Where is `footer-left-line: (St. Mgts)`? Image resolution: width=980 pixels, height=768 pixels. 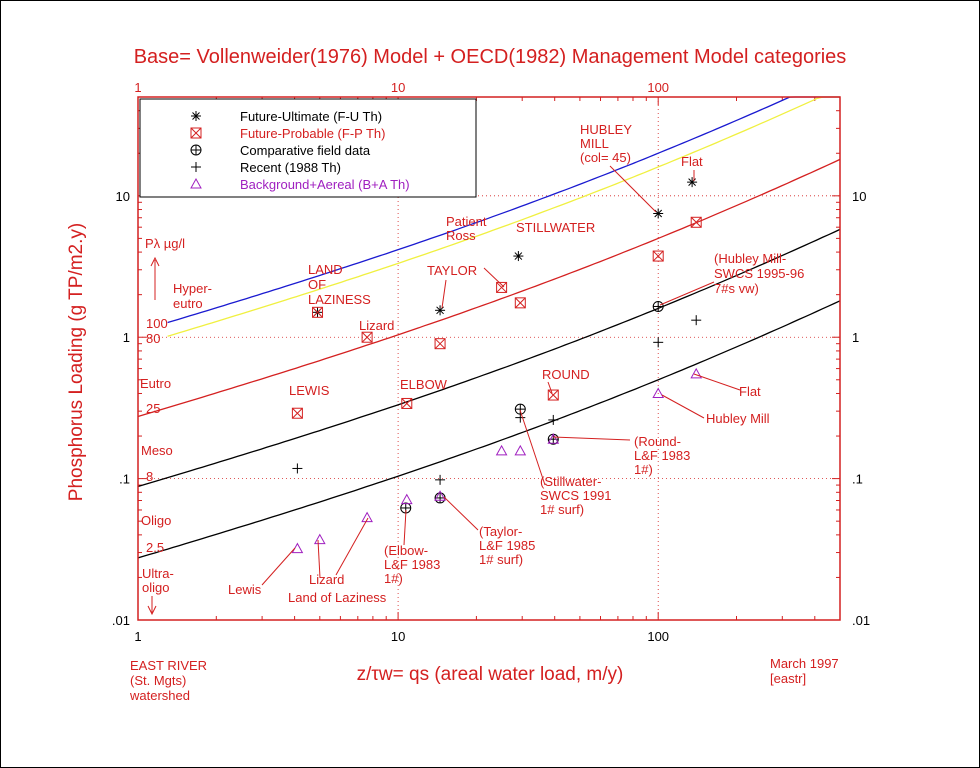
footer-left-line: (St. Mgts) is located at coordinates (158, 680).